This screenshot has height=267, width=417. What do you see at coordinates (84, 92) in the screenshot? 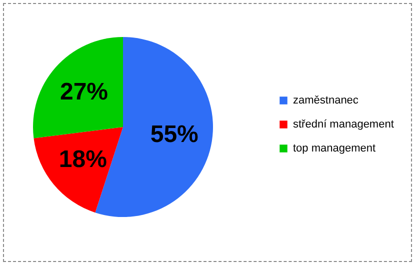
I see `data-label: 27%` at bounding box center [84, 92].